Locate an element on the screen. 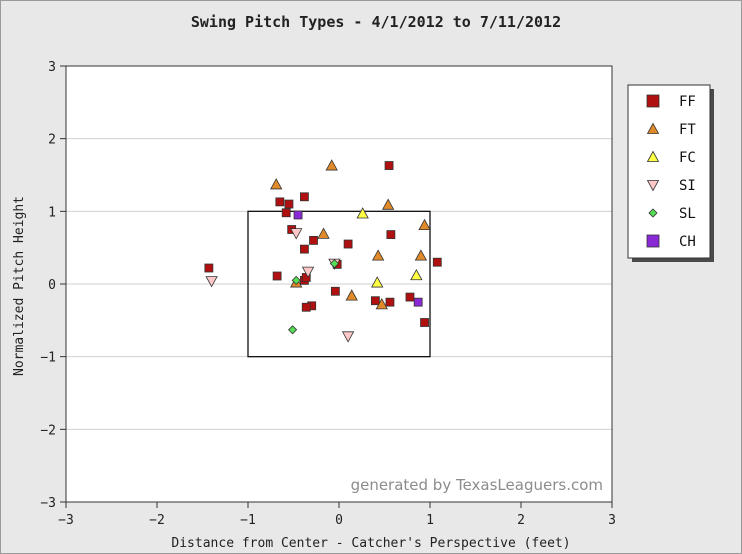 This screenshot has width=742, height=554. x-tick-label: 3 is located at coordinates (612, 520).